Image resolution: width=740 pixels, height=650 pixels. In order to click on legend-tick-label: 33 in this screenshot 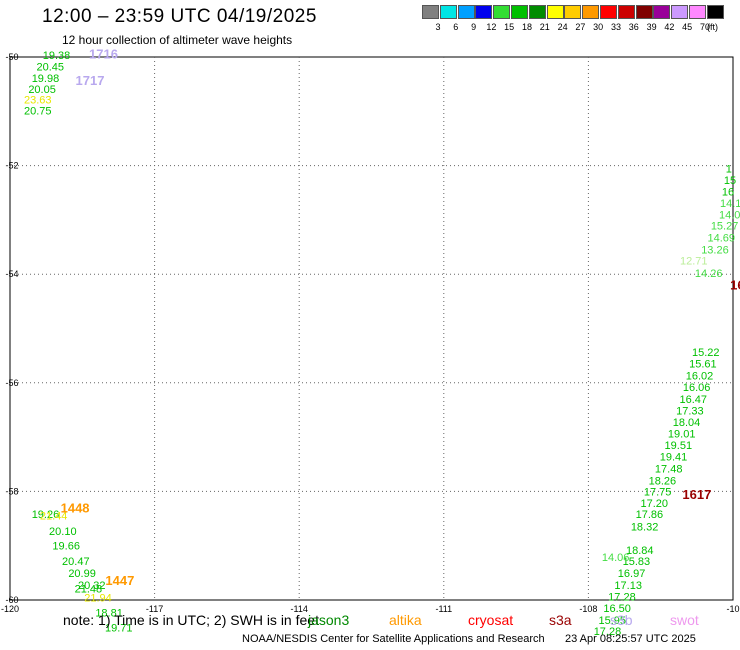, I will do `click(615, 27)`.